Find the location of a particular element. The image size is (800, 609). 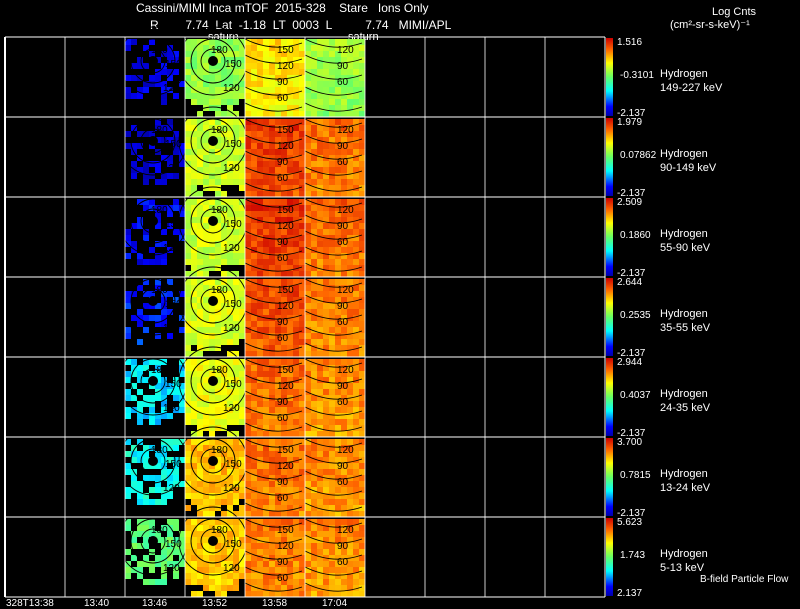

contour-label: 120 is located at coordinates (345, 450).